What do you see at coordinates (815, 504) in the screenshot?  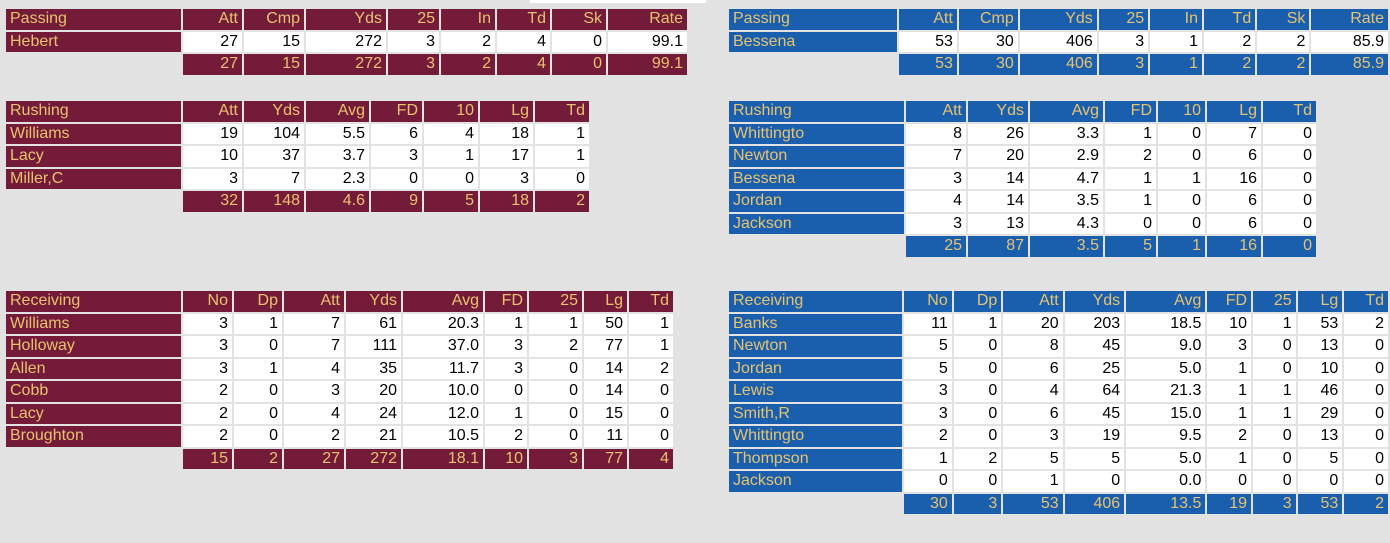 I see `totals-spacer` at bounding box center [815, 504].